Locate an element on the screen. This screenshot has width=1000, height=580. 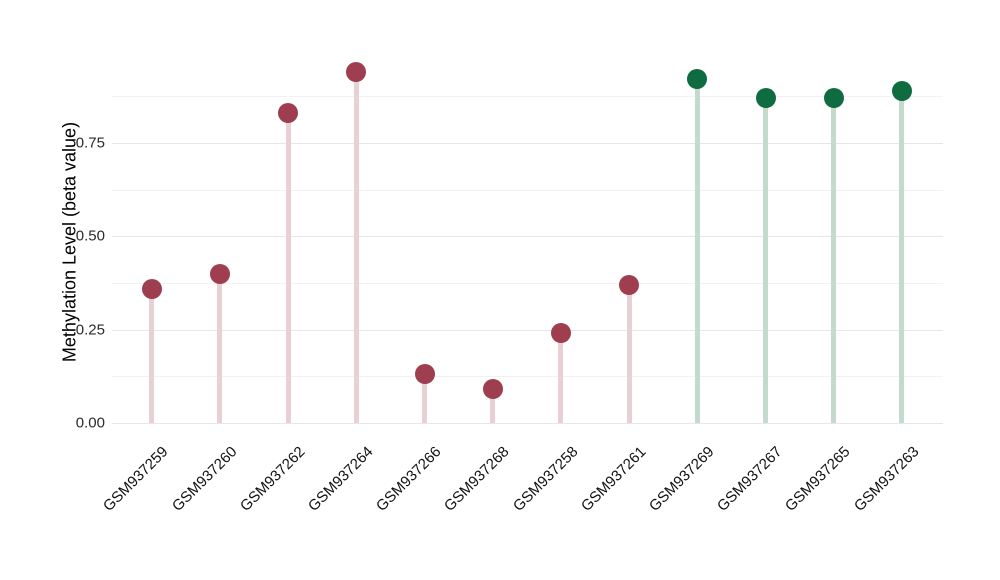
x-tick-label: GSM937263 is located at coordinates (886, 479).